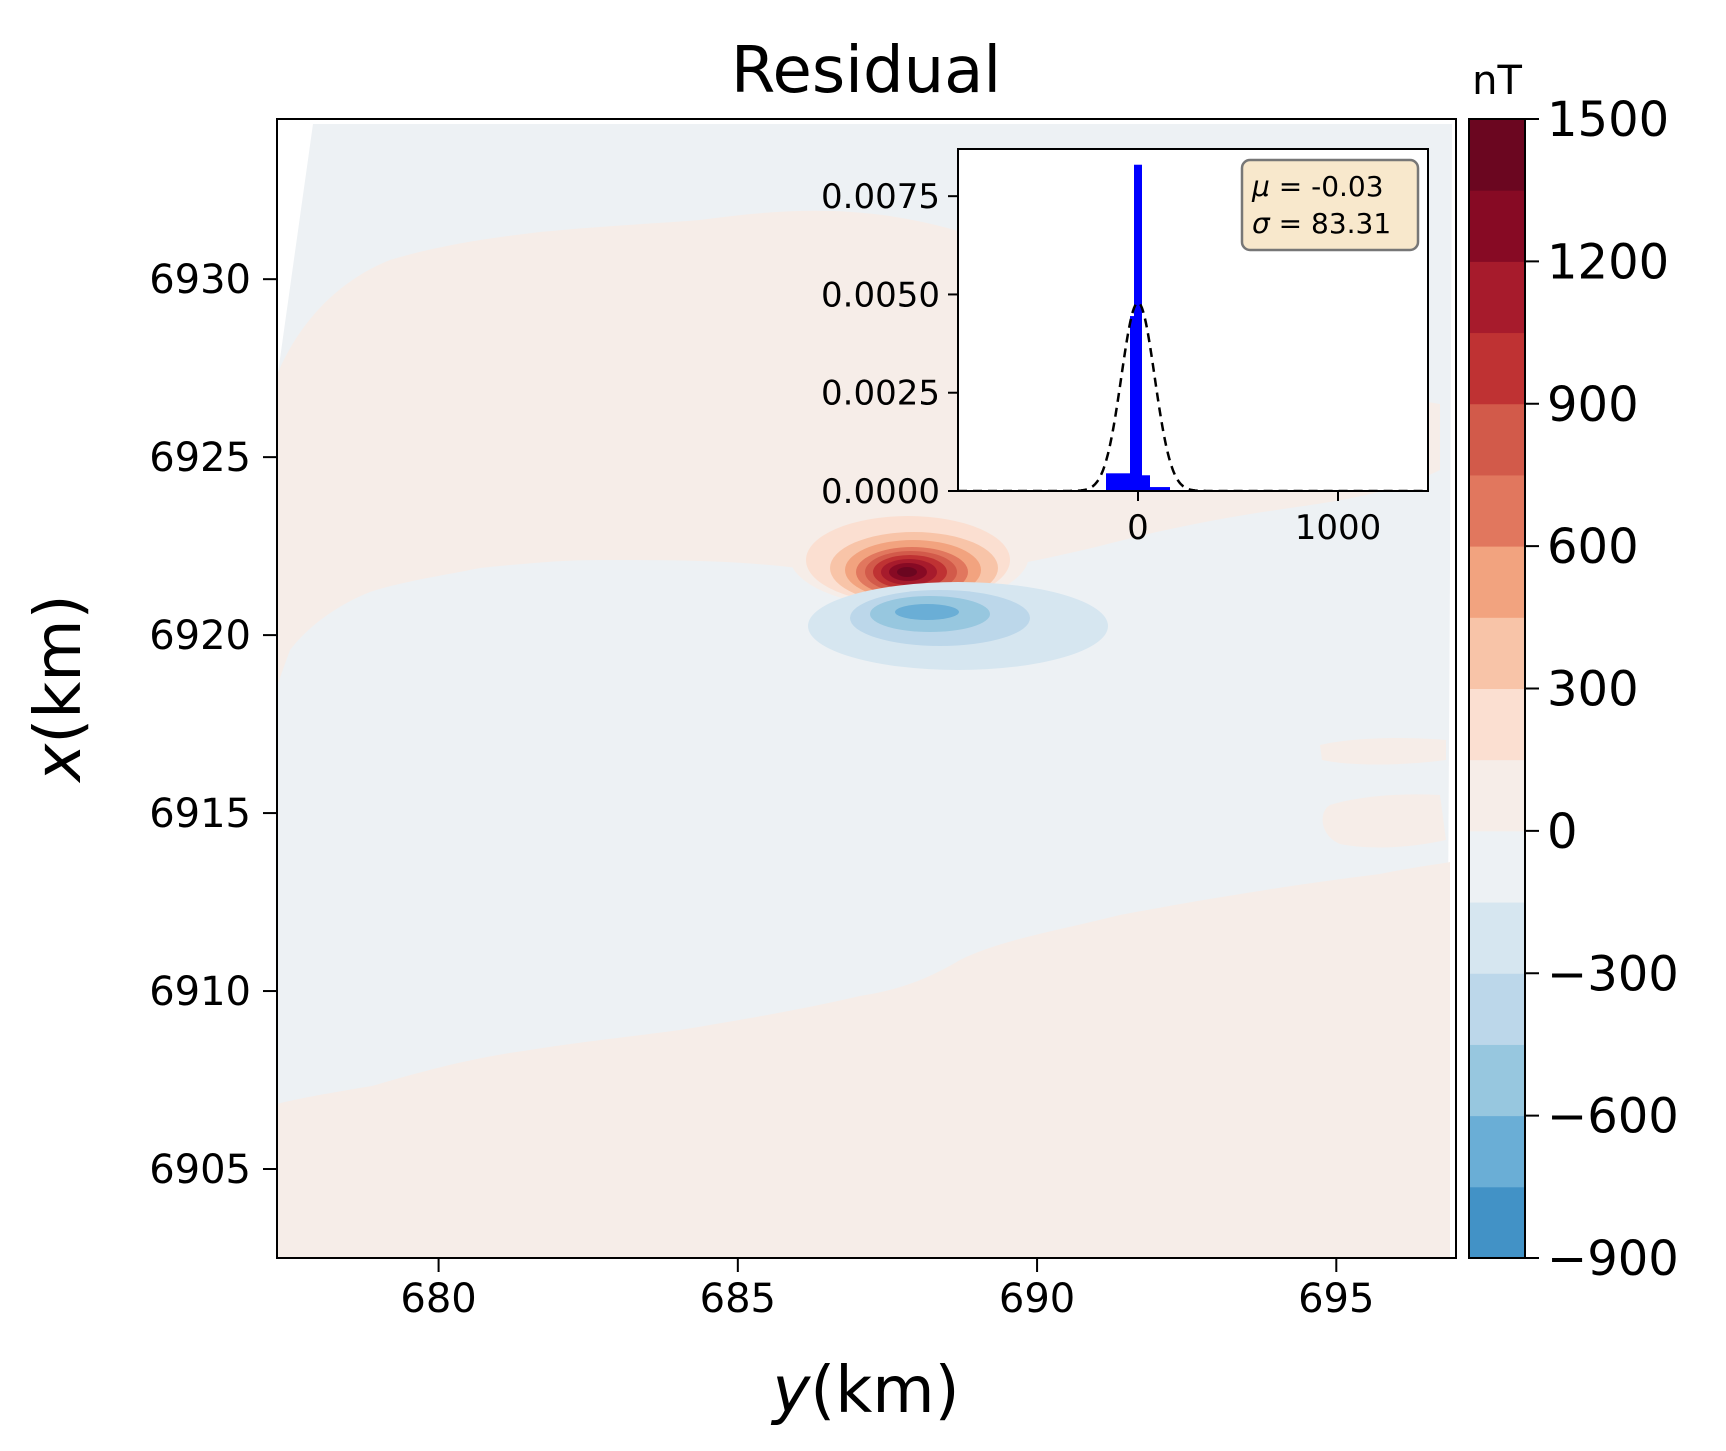  Describe the element at coordinates (200, 280) in the screenshot. I see `y-tick-label: 6930` at that location.